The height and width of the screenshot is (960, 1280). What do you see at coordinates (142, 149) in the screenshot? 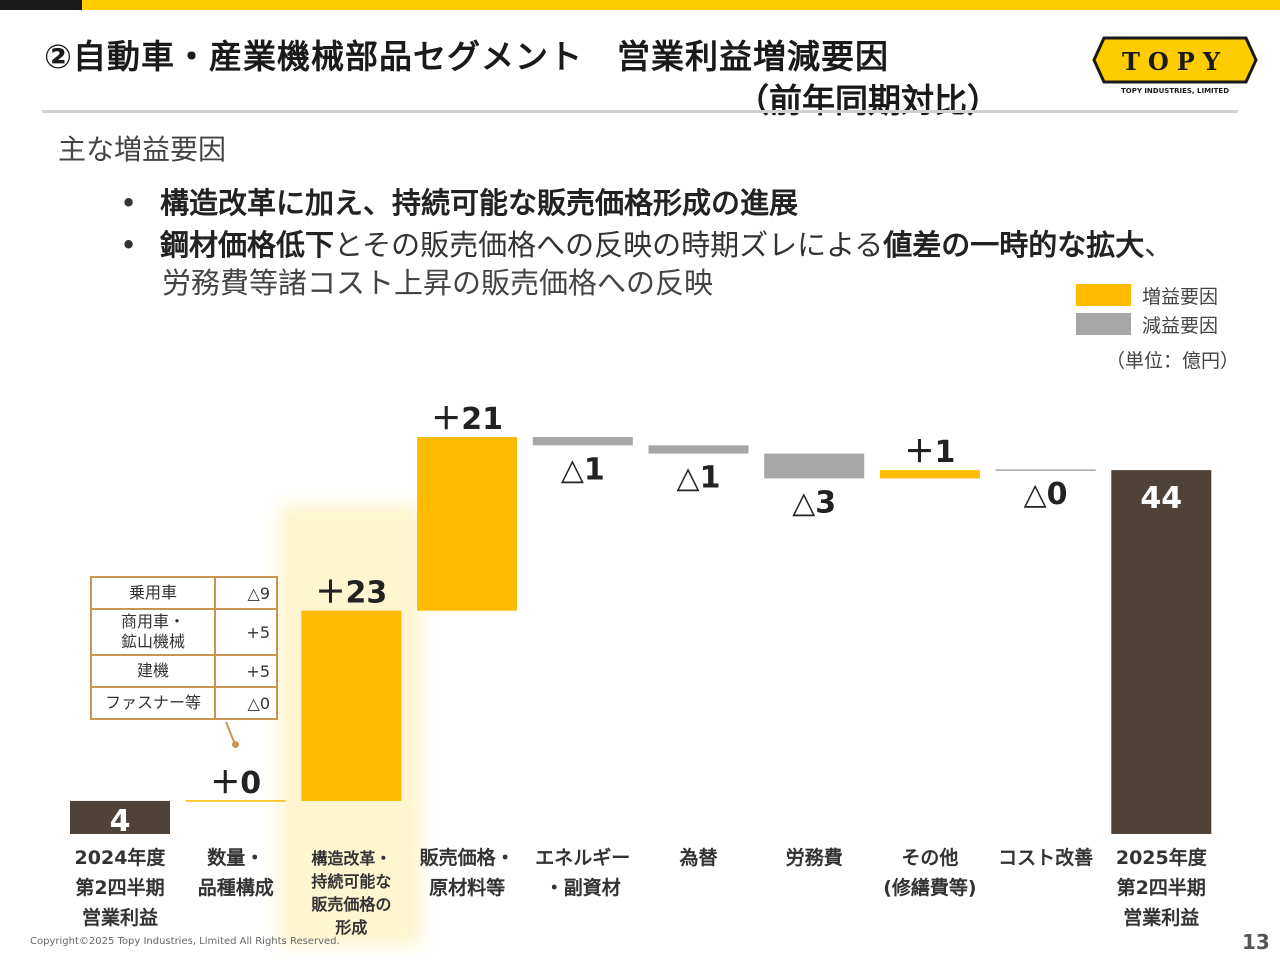
I see `section-heading: 主な増益要因` at bounding box center [142, 149].